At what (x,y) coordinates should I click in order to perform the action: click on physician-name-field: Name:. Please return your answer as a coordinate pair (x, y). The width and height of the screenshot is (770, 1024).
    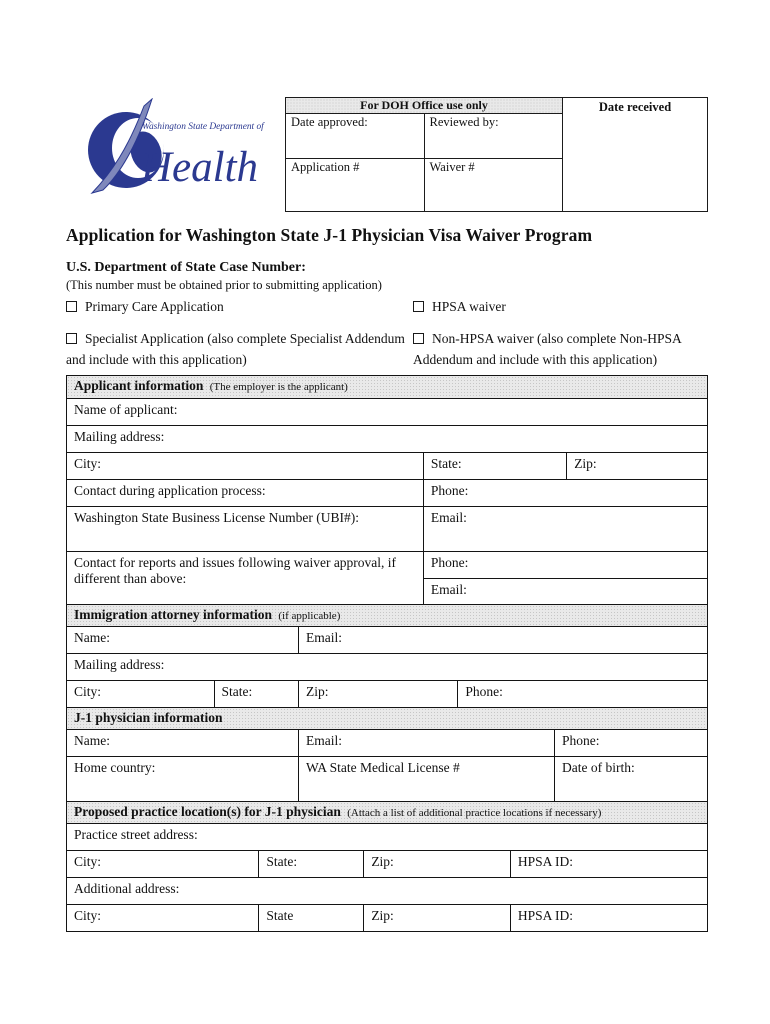
    Looking at the image, I should click on (92, 740).